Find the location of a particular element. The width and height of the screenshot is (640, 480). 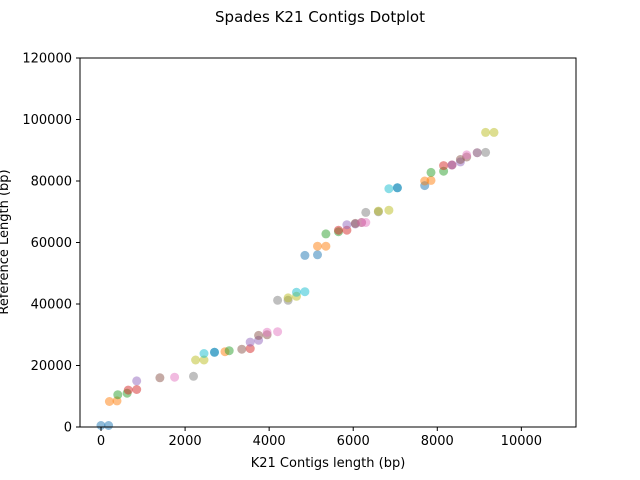

x-tick-label: 6000 is located at coordinates (353, 441).